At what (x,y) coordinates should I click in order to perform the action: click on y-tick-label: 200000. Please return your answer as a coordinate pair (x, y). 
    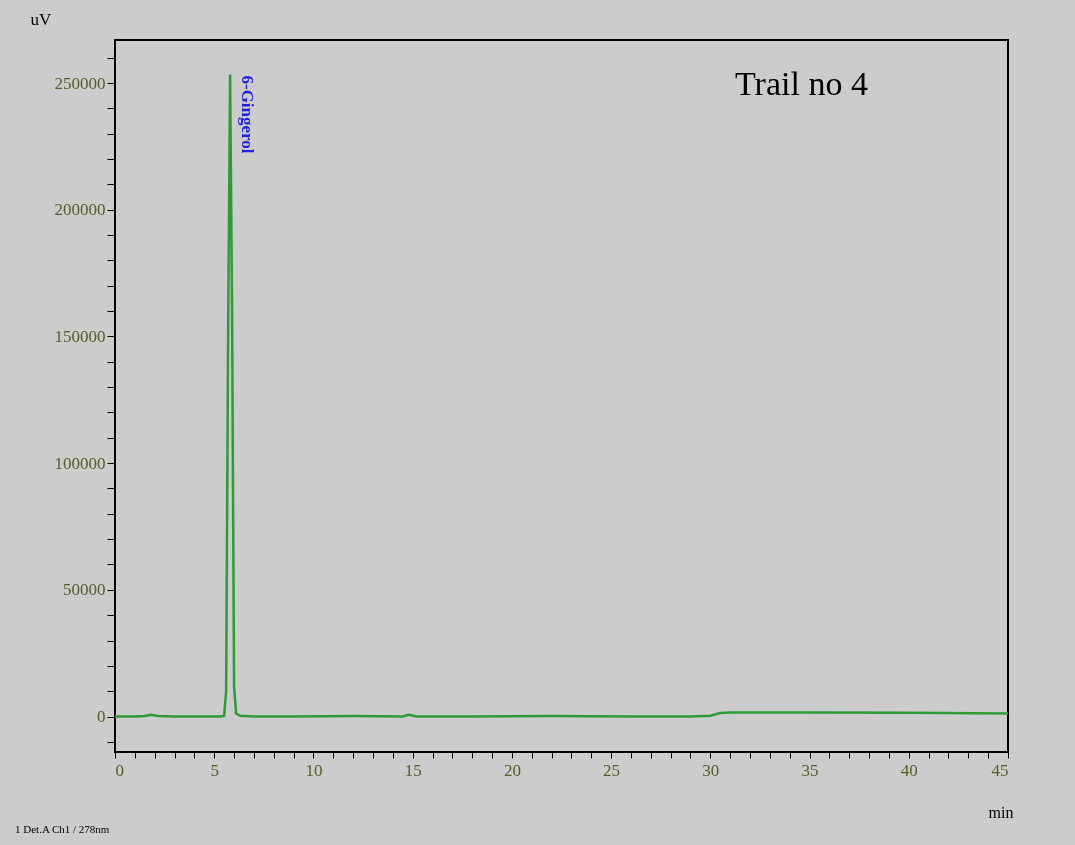
    Looking at the image, I should click on (80, 210).